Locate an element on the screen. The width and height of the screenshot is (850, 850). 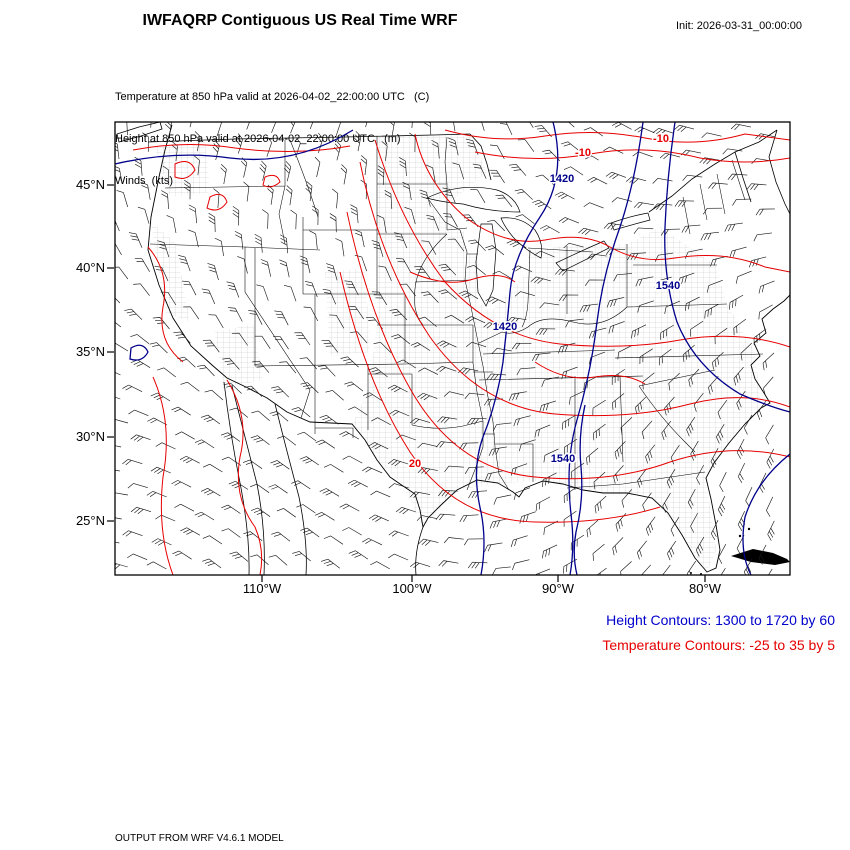
bahamas-island is located at coordinates (749, 529).